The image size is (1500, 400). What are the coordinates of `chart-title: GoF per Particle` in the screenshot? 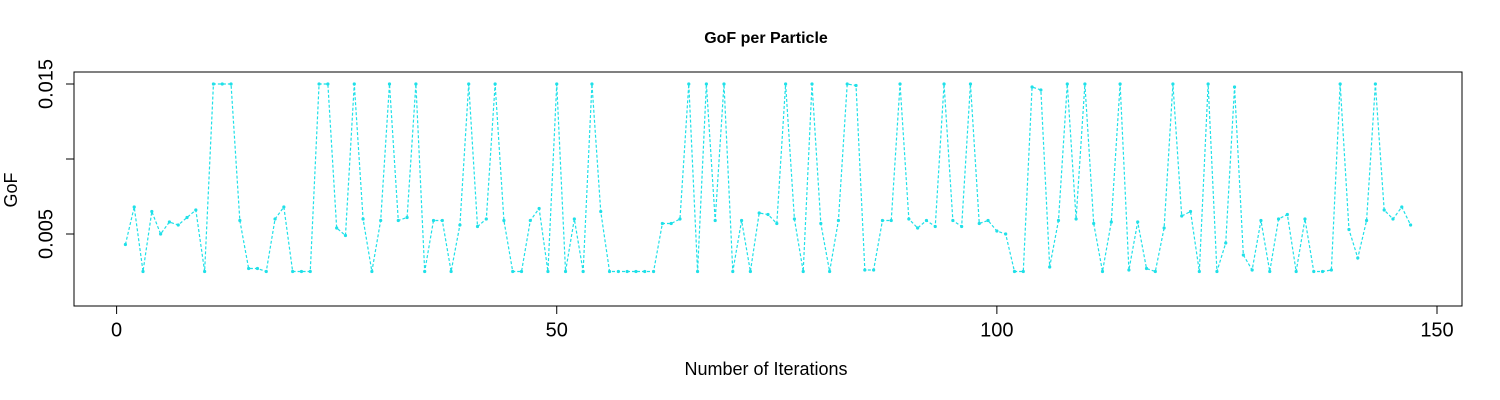 It's located at (766, 38).